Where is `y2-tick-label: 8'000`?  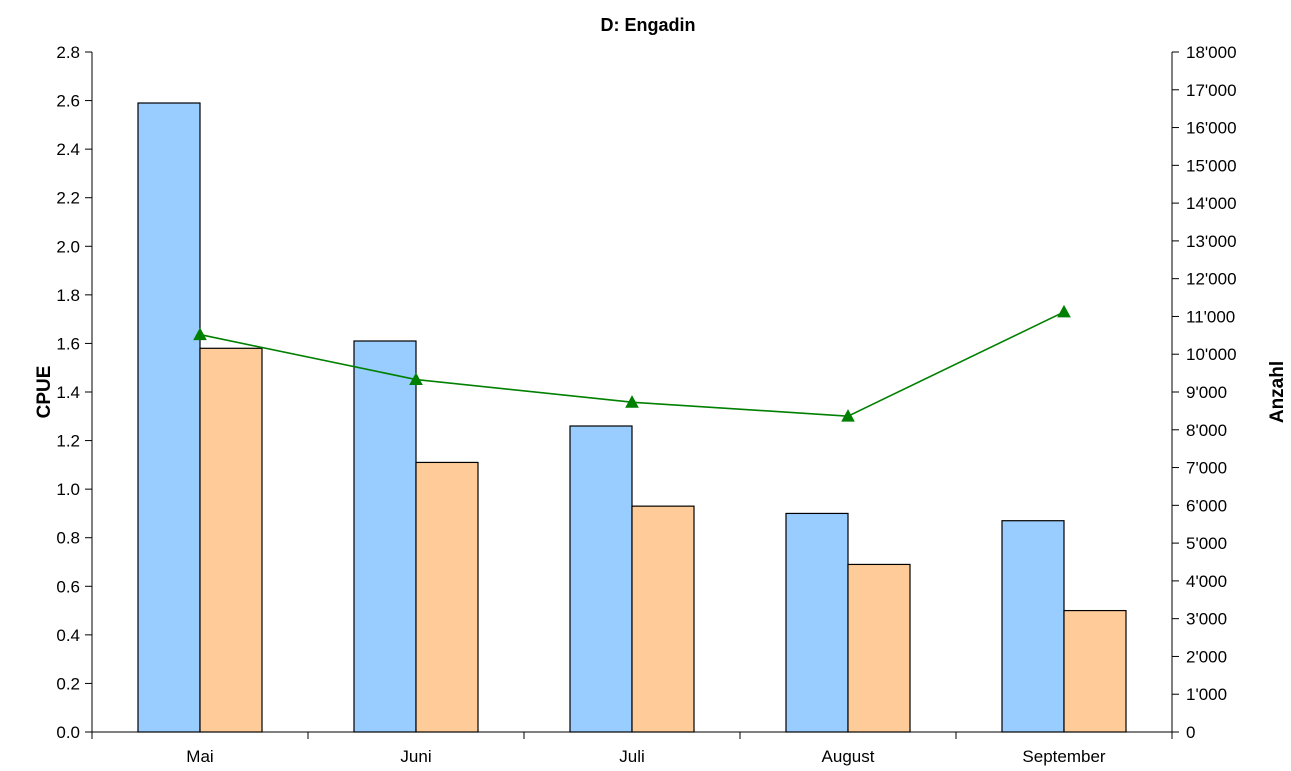 y2-tick-label: 8'000 is located at coordinates (1206, 430).